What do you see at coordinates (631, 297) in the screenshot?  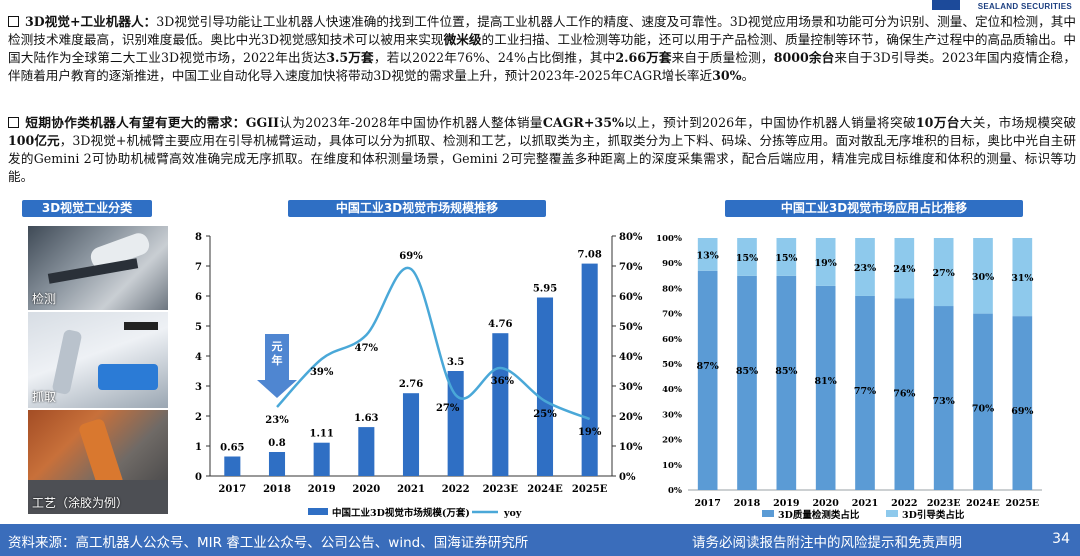 I see `y2-tick-label: 60%` at bounding box center [631, 297].